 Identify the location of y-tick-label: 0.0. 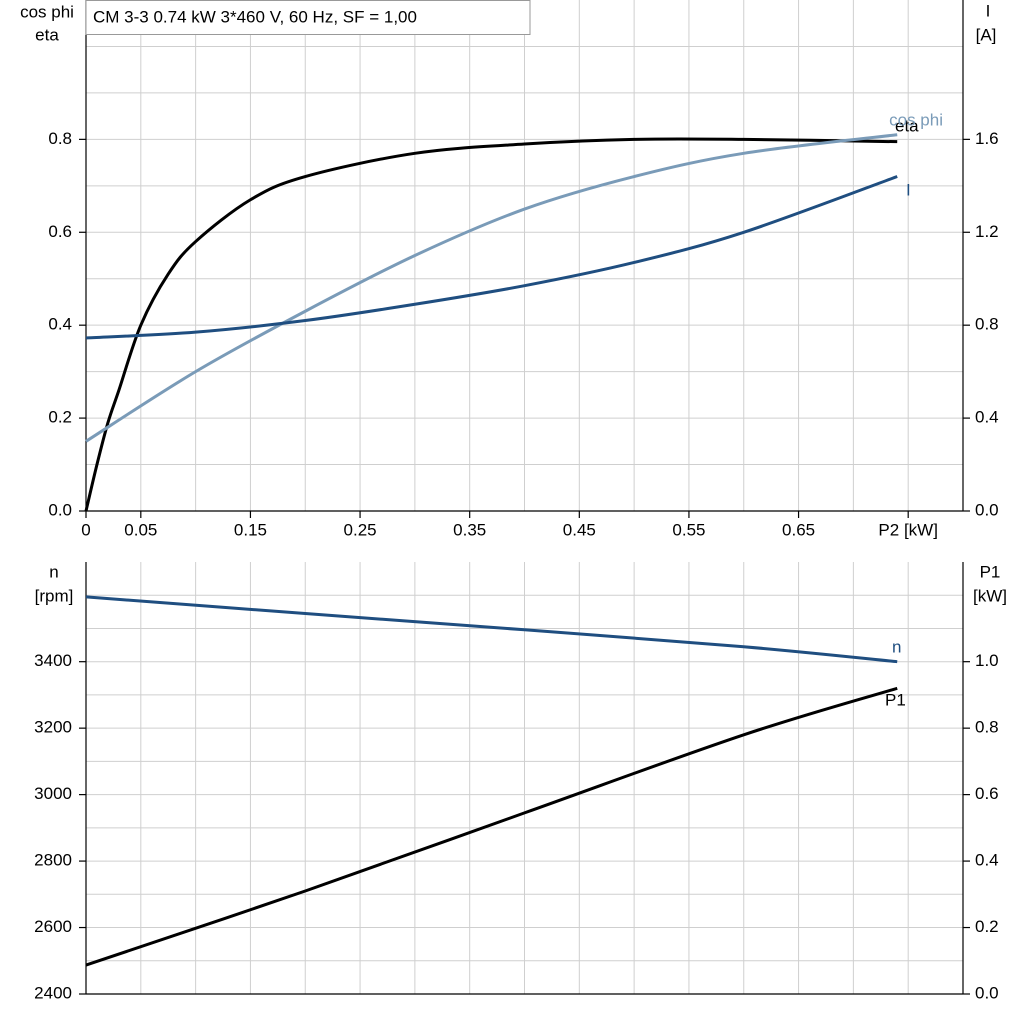
(60, 509).